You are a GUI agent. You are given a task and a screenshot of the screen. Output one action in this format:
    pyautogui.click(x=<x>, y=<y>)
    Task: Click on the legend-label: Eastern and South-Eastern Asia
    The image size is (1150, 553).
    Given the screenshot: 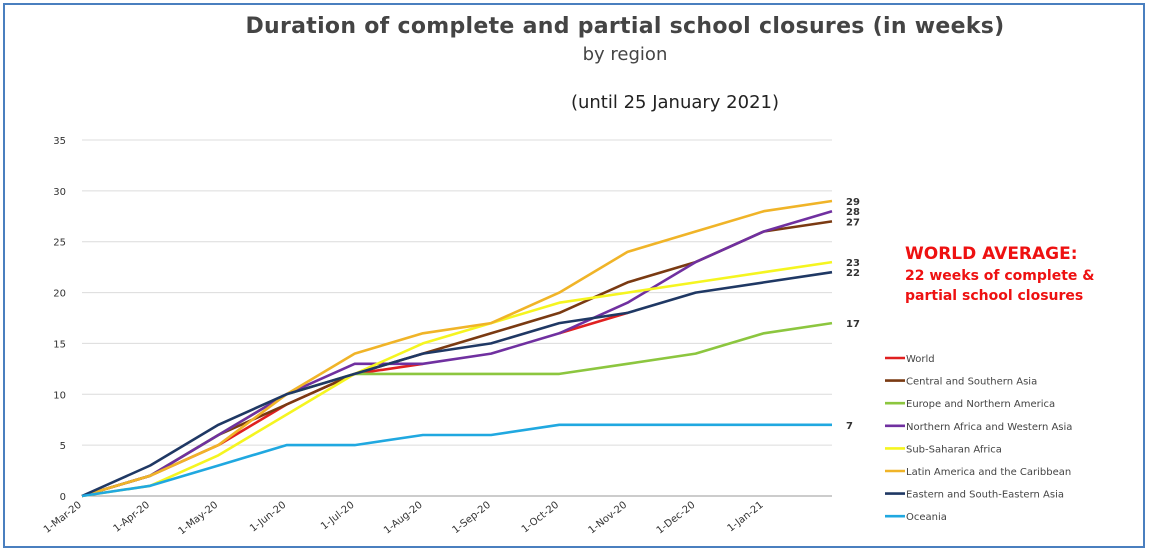 What is the action you would take?
    pyautogui.click(x=985, y=495)
    